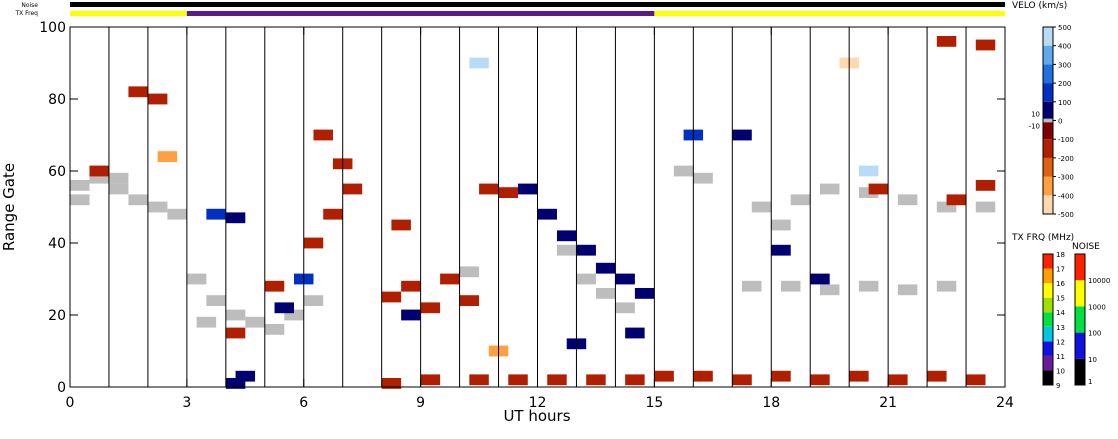 The image size is (1118, 439). I want to click on y-tick-label: 60, so click(57, 172).